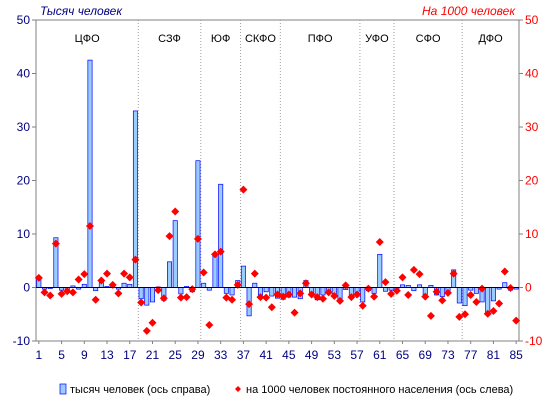 The width and height of the screenshot is (551, 409). Describe the element at coordinates (532, 234) in the screenshot. I see `y-right-tick-label: 10` at that location.